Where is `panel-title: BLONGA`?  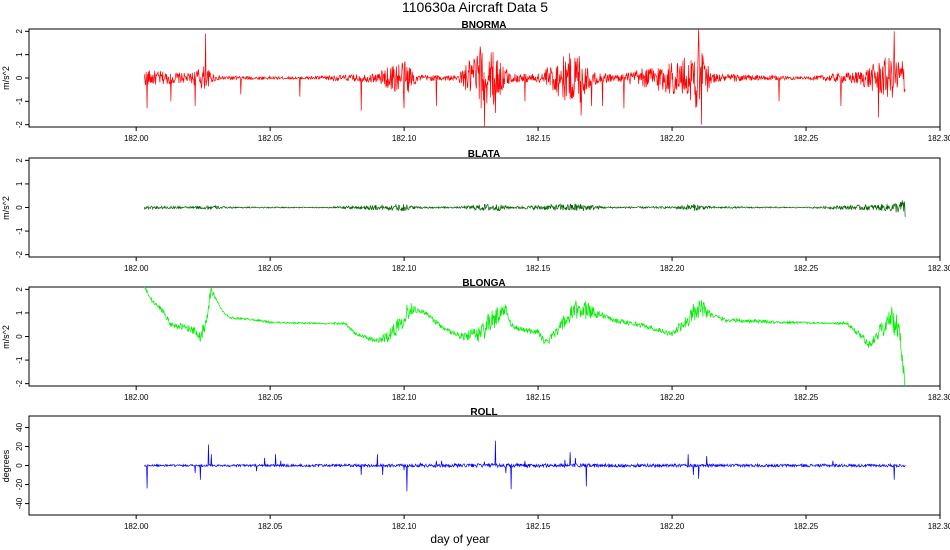
panel-title: BLONGA is located at coordinates (483, 283).